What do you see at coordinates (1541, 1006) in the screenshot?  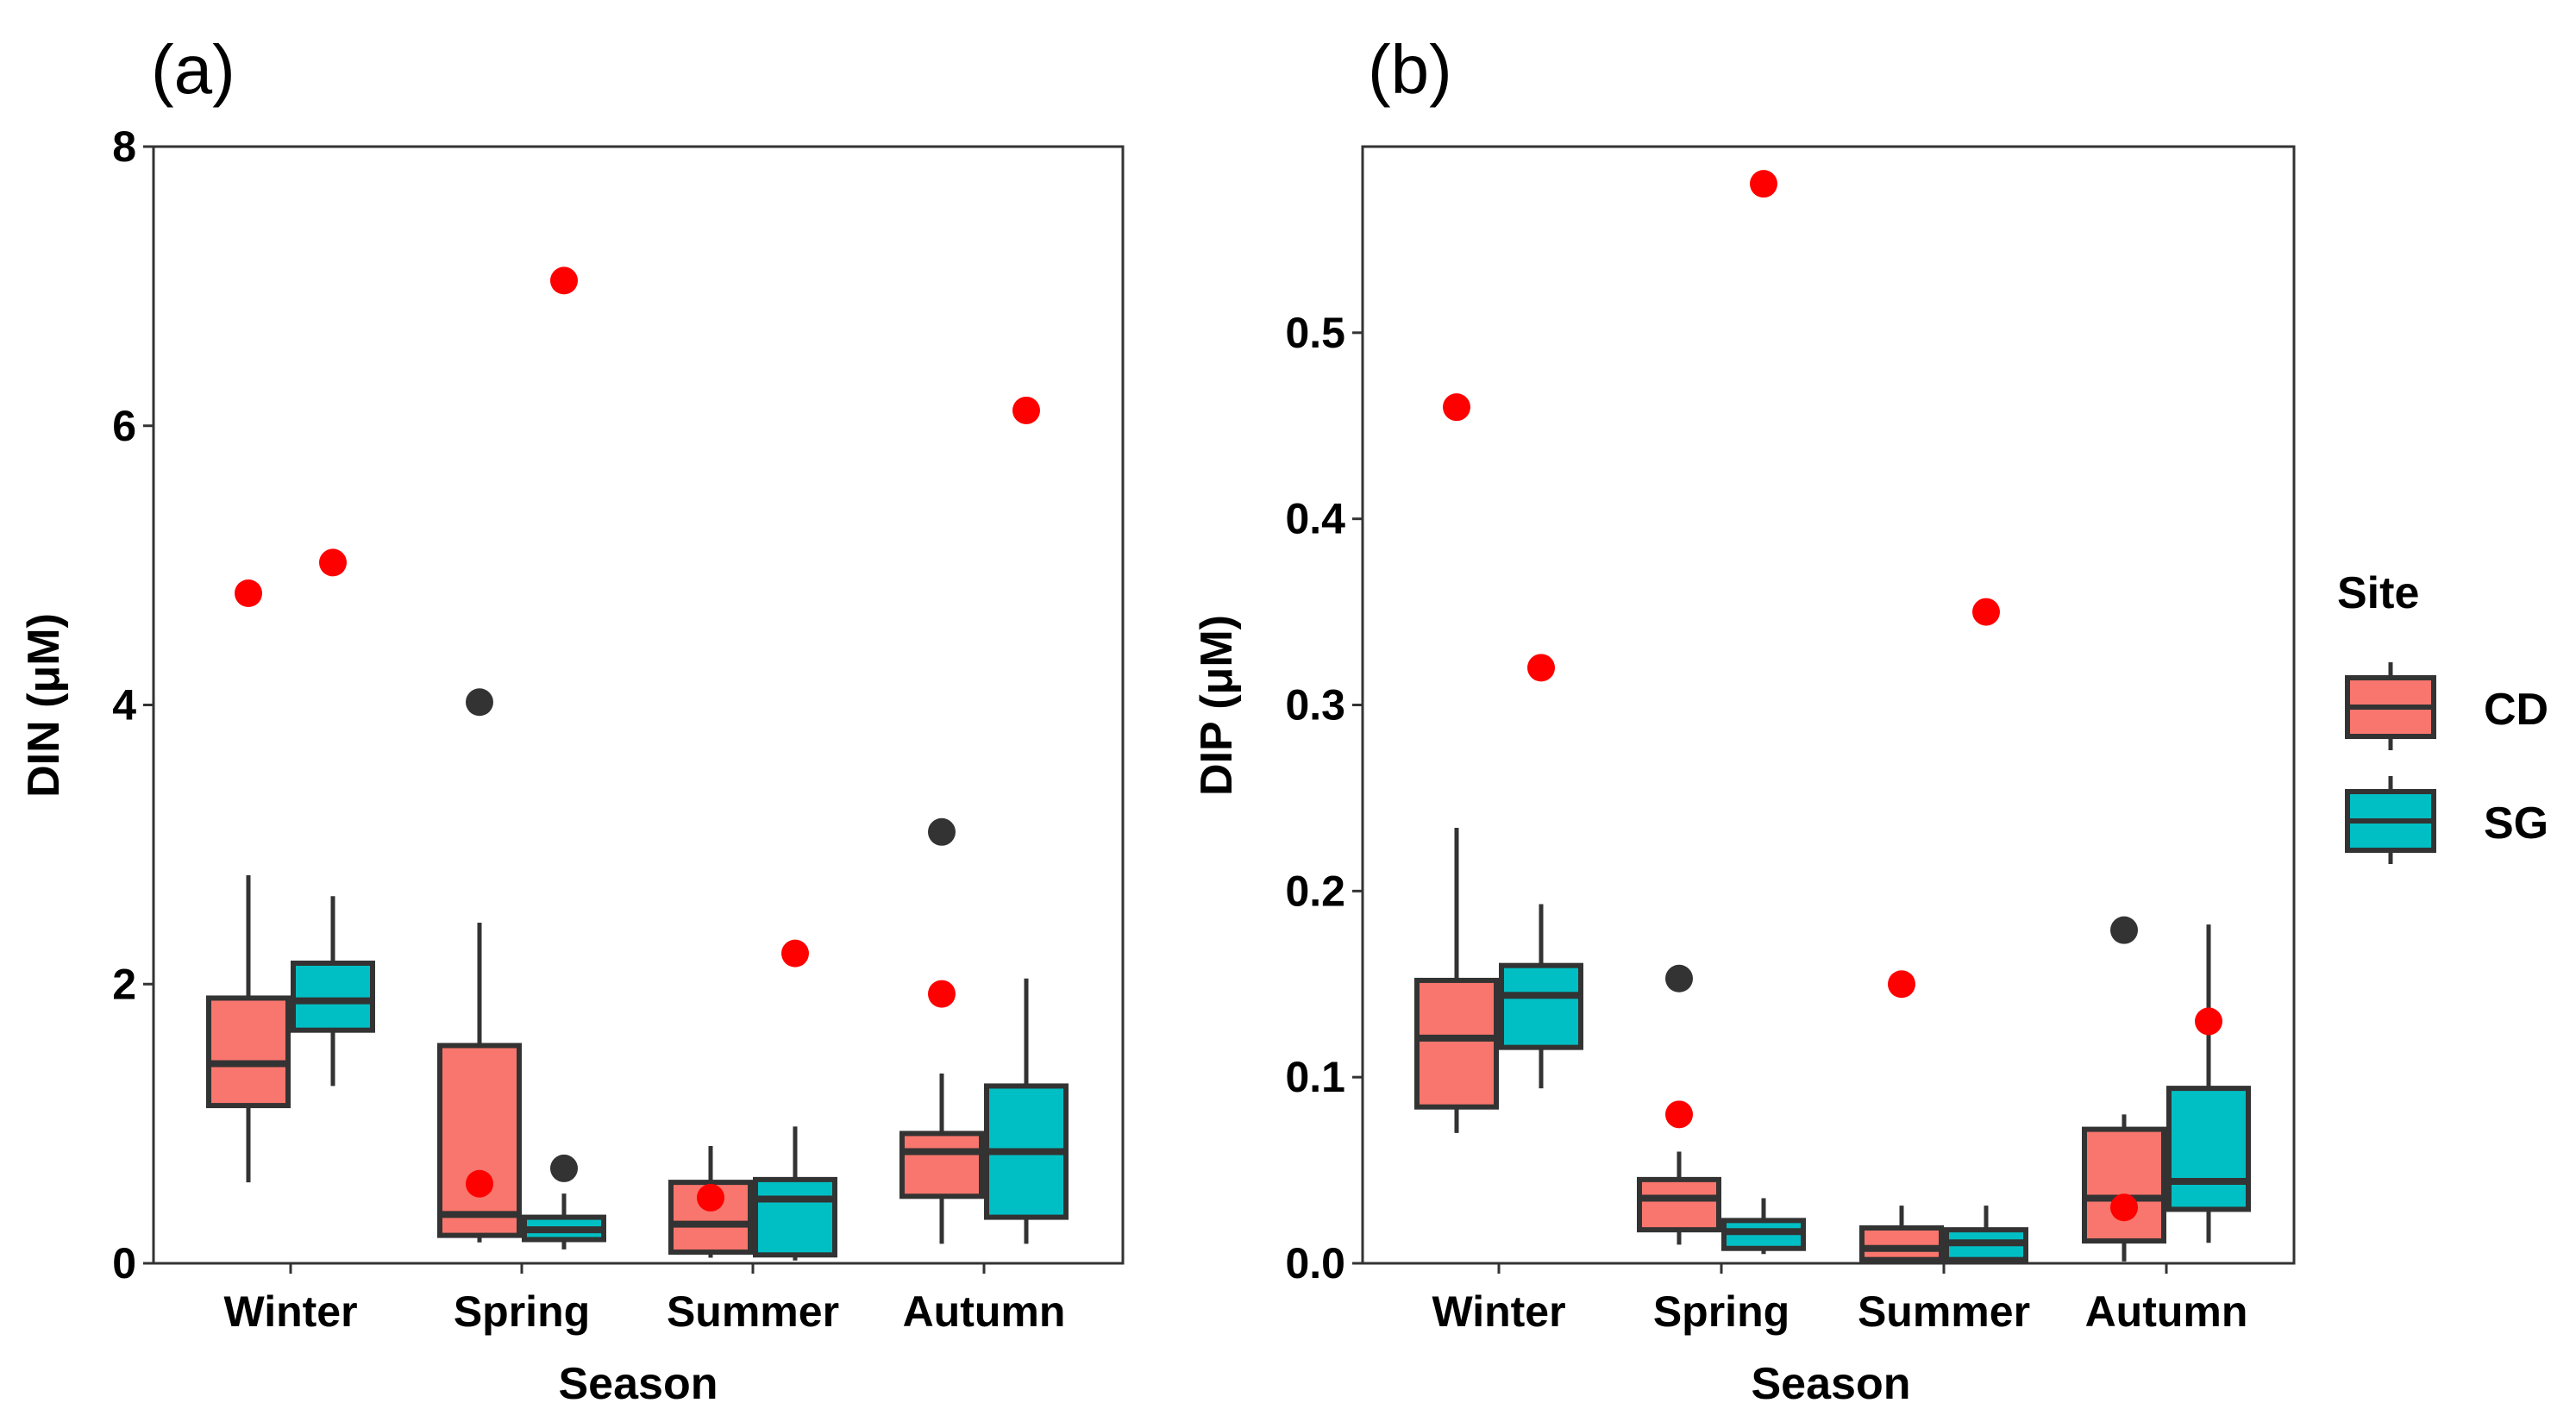 I see `box-b-sg-winter` at bounding box center [1541, 1006].